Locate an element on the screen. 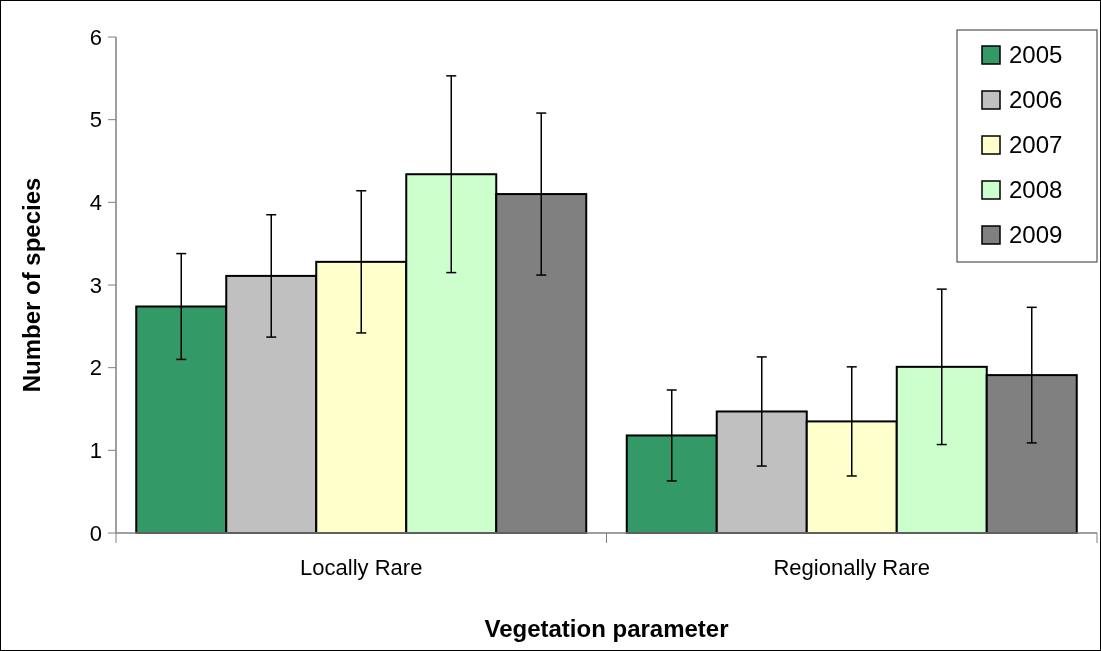  legend-label: 2008 is located at coordinates (1036, 190).